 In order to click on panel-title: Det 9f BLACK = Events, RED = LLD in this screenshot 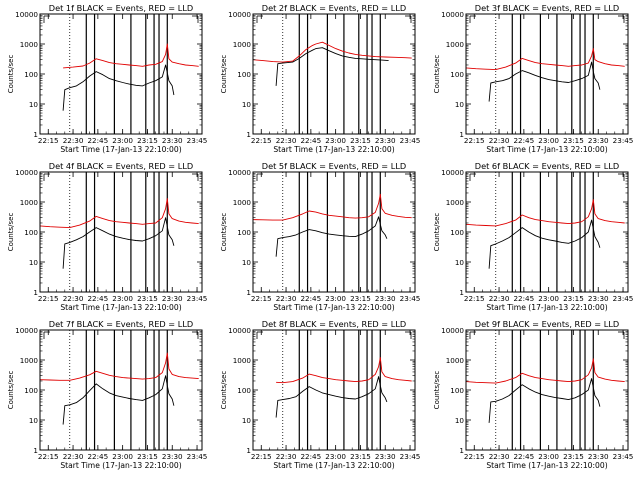, I will do `click(547, 324)`.